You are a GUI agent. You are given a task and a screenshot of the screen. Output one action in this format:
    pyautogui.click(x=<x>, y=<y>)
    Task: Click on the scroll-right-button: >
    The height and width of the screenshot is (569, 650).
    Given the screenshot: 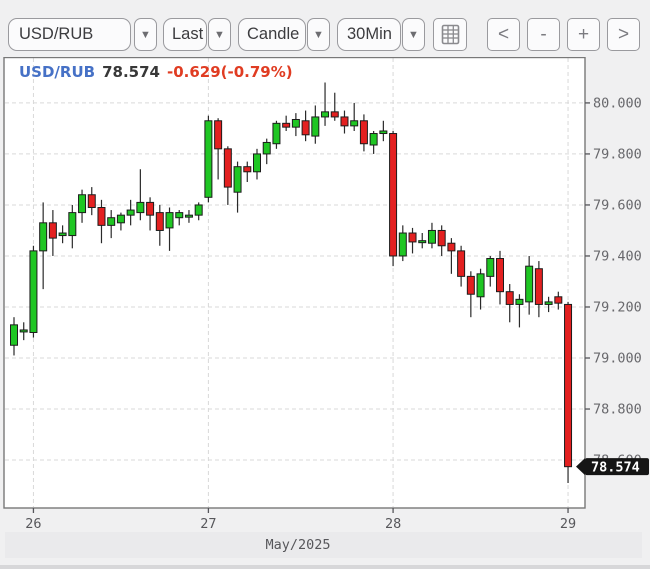 What is the action you would take?
    pyautogui.click(x=623, y=34)
    